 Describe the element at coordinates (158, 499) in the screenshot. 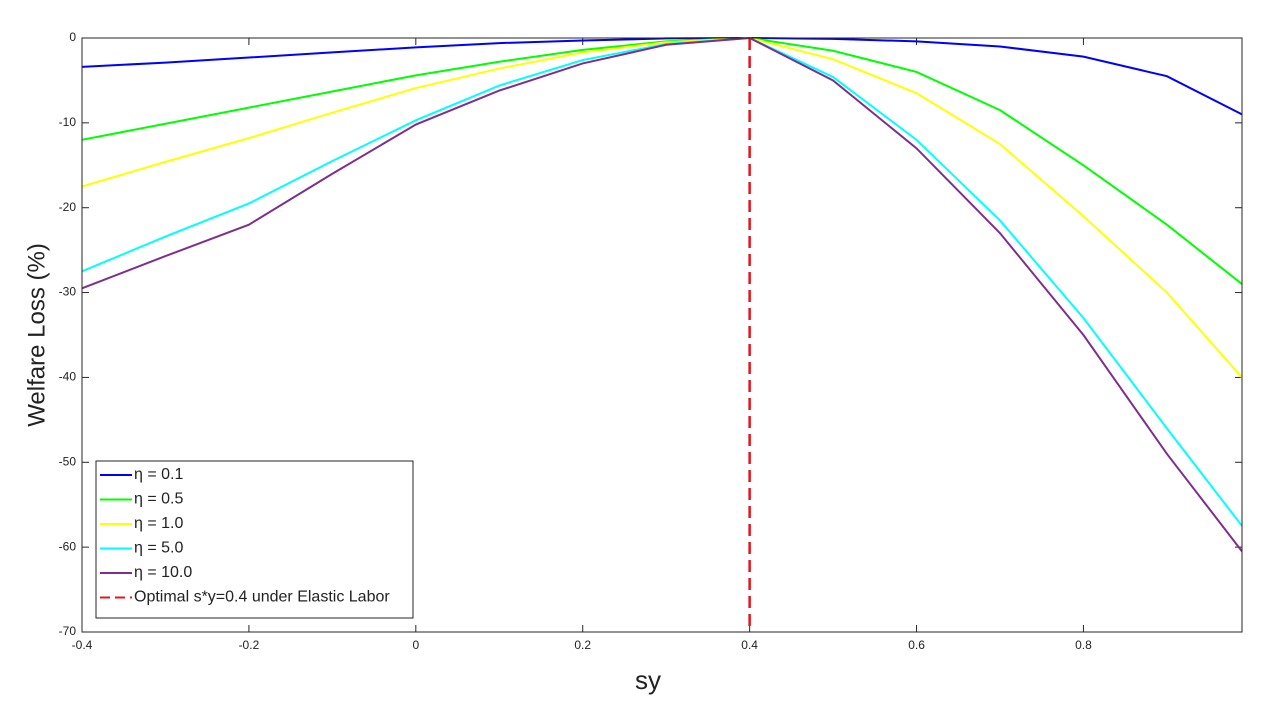

I see `legend-label: η = 0.5` at that location.